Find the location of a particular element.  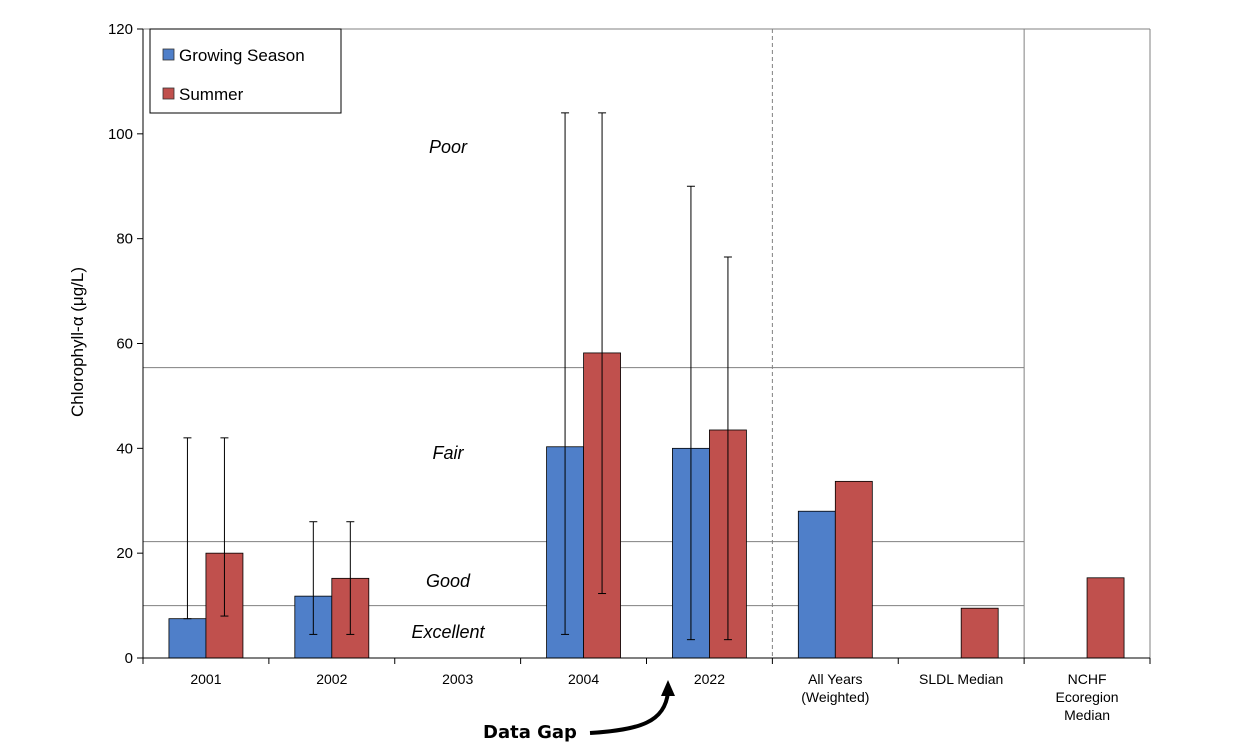

legend-box is located at coordinates (245, 71).